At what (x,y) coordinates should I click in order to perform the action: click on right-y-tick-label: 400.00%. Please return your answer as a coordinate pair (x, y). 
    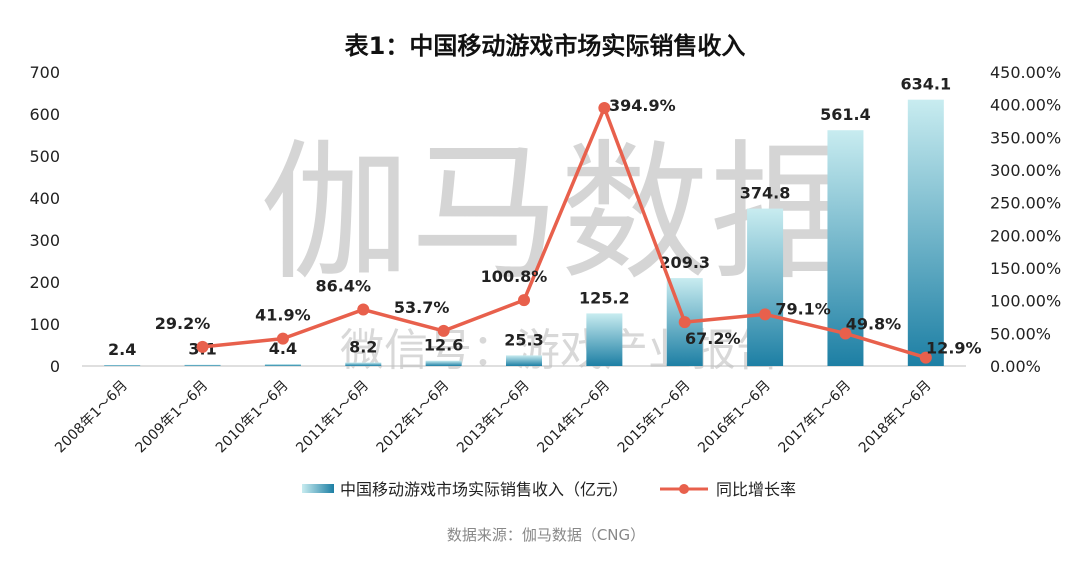
    Looking at the image, I should click on (1025, 105).